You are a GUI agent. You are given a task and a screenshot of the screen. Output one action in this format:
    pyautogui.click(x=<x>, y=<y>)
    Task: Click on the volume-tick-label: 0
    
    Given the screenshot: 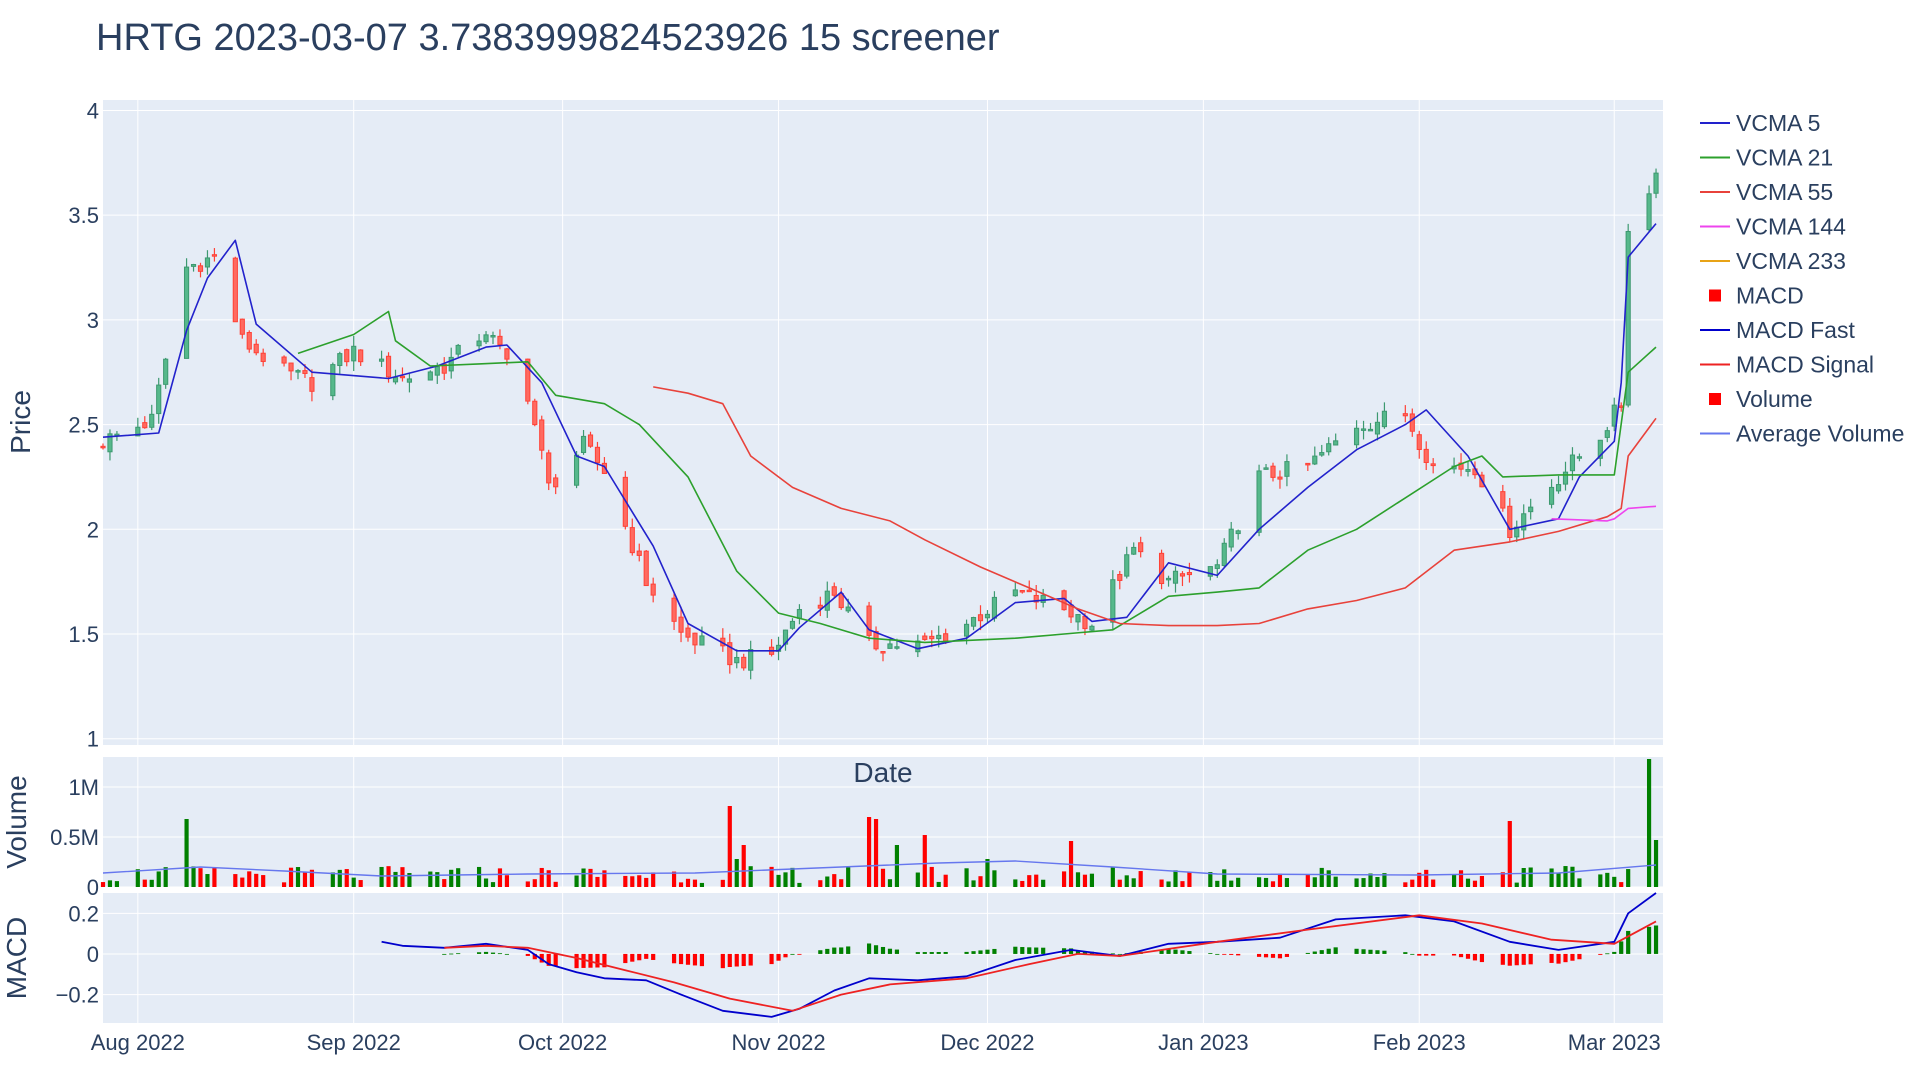 What is the action you would take?
    pyautogui.click(x=93, y=887)
    